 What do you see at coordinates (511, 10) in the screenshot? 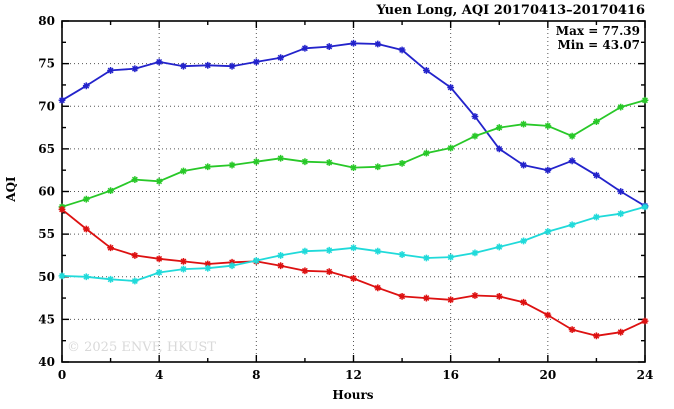
I see `chart-title: Yuen Long, AQI 20170413–20170416` at bounding box center [511, 10].